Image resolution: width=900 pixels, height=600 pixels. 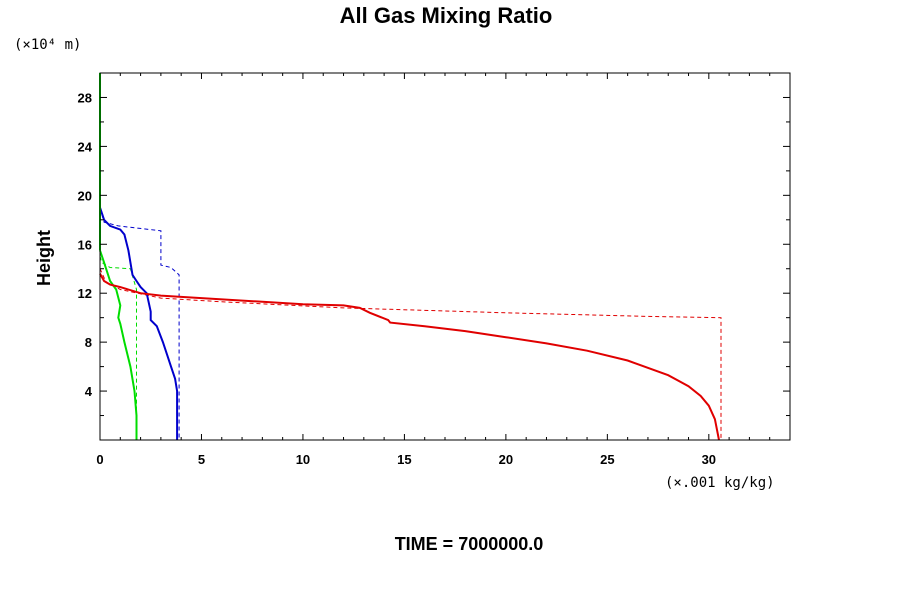 I want to click on chart-title: All Gas Mixing Ratio, so click(x=446, y=15).